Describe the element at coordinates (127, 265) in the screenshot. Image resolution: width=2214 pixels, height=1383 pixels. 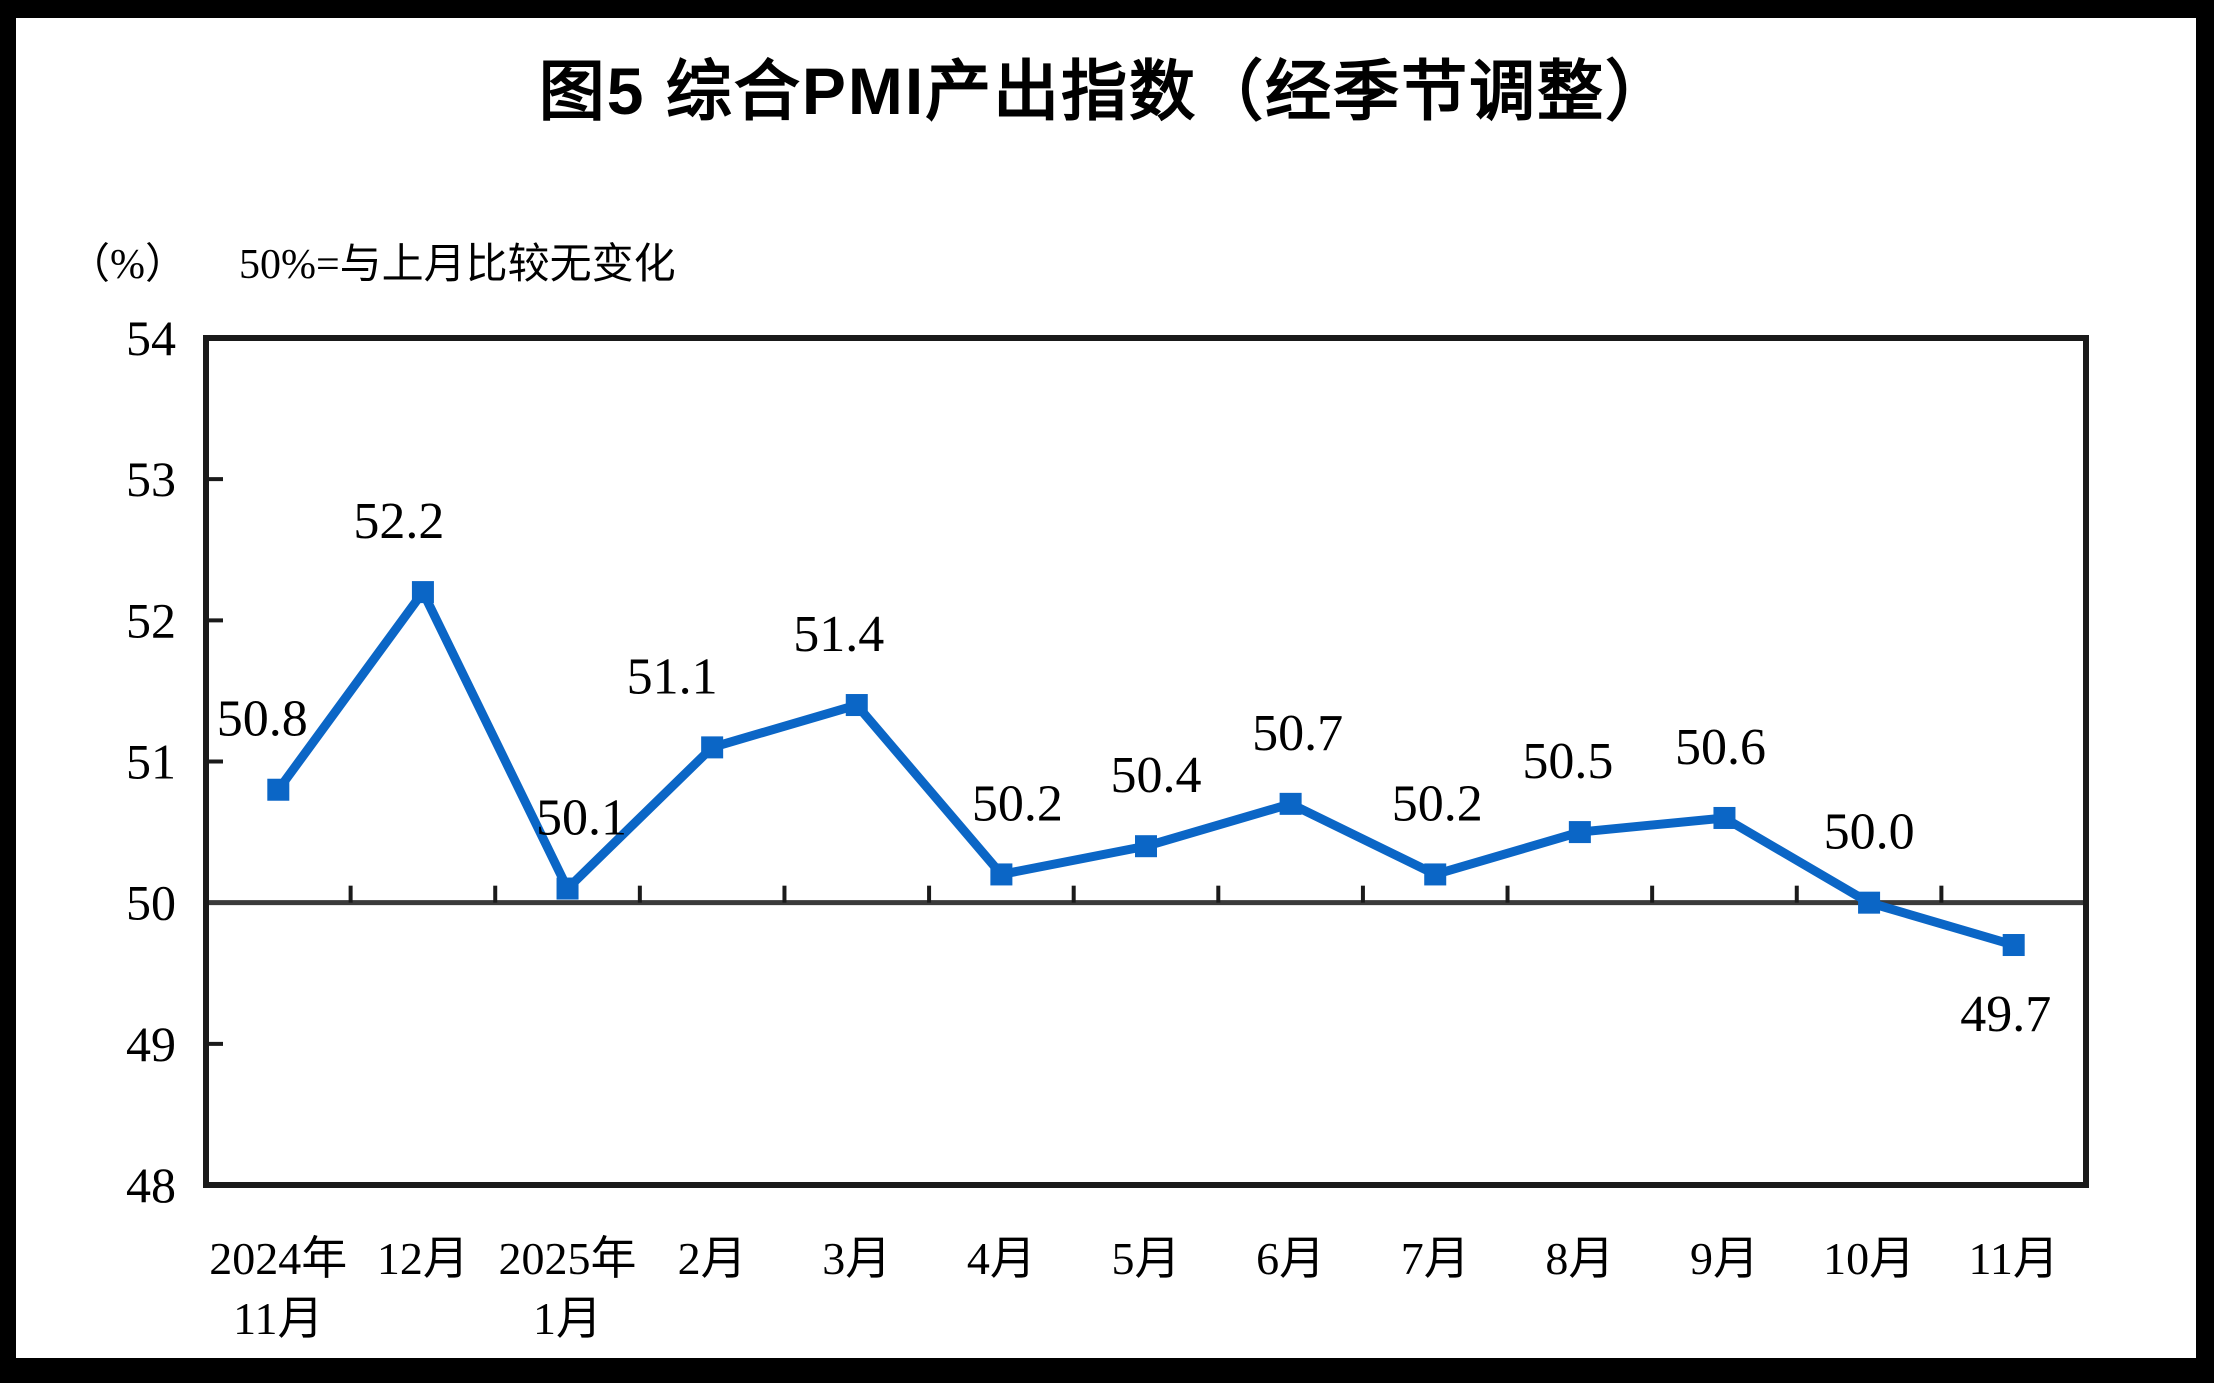
I see `unit-label: （%）` at that location.